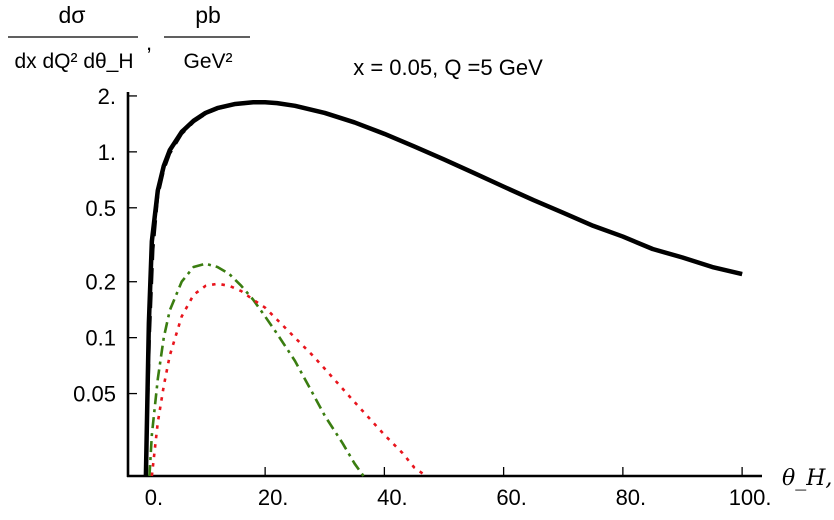  I want to click on y-axis-label: dσ dx dQ² dθ_H , pb GeV², so click(129, 37).